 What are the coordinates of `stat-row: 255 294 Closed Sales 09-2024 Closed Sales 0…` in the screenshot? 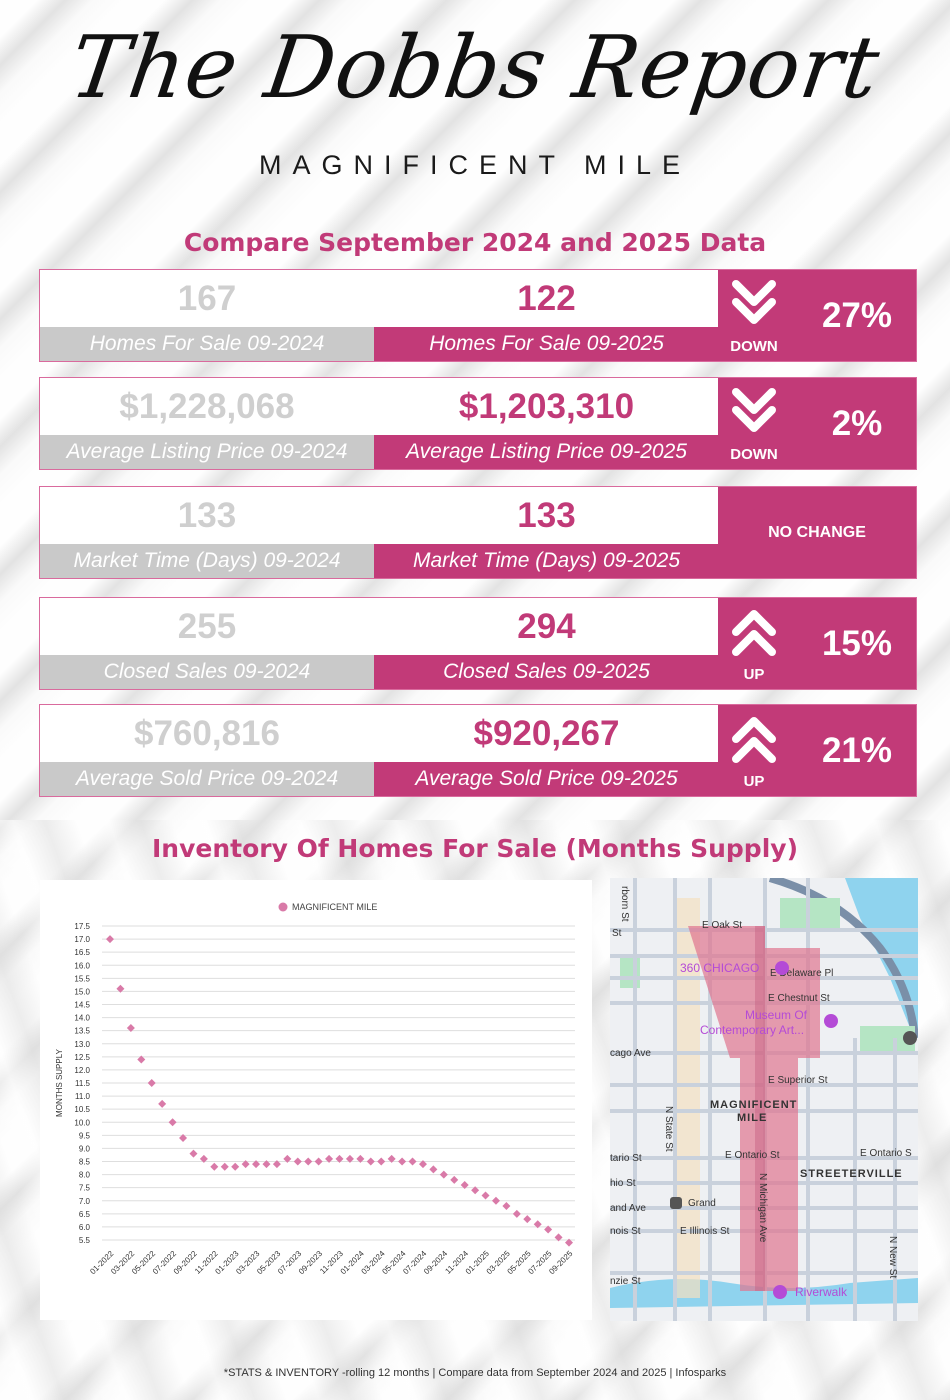 It's located at (478, 643).